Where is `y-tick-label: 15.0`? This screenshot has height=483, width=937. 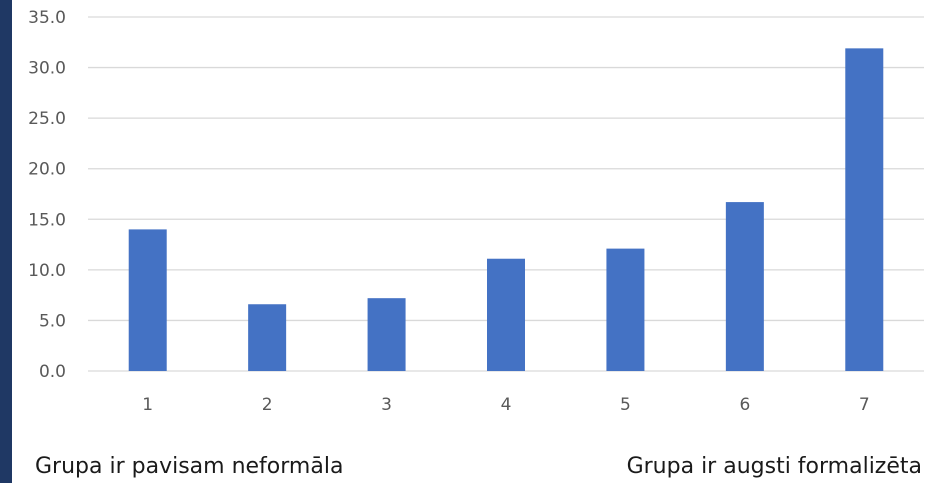
y-tick-label: 15.0 is located at coordinates (47, 220).